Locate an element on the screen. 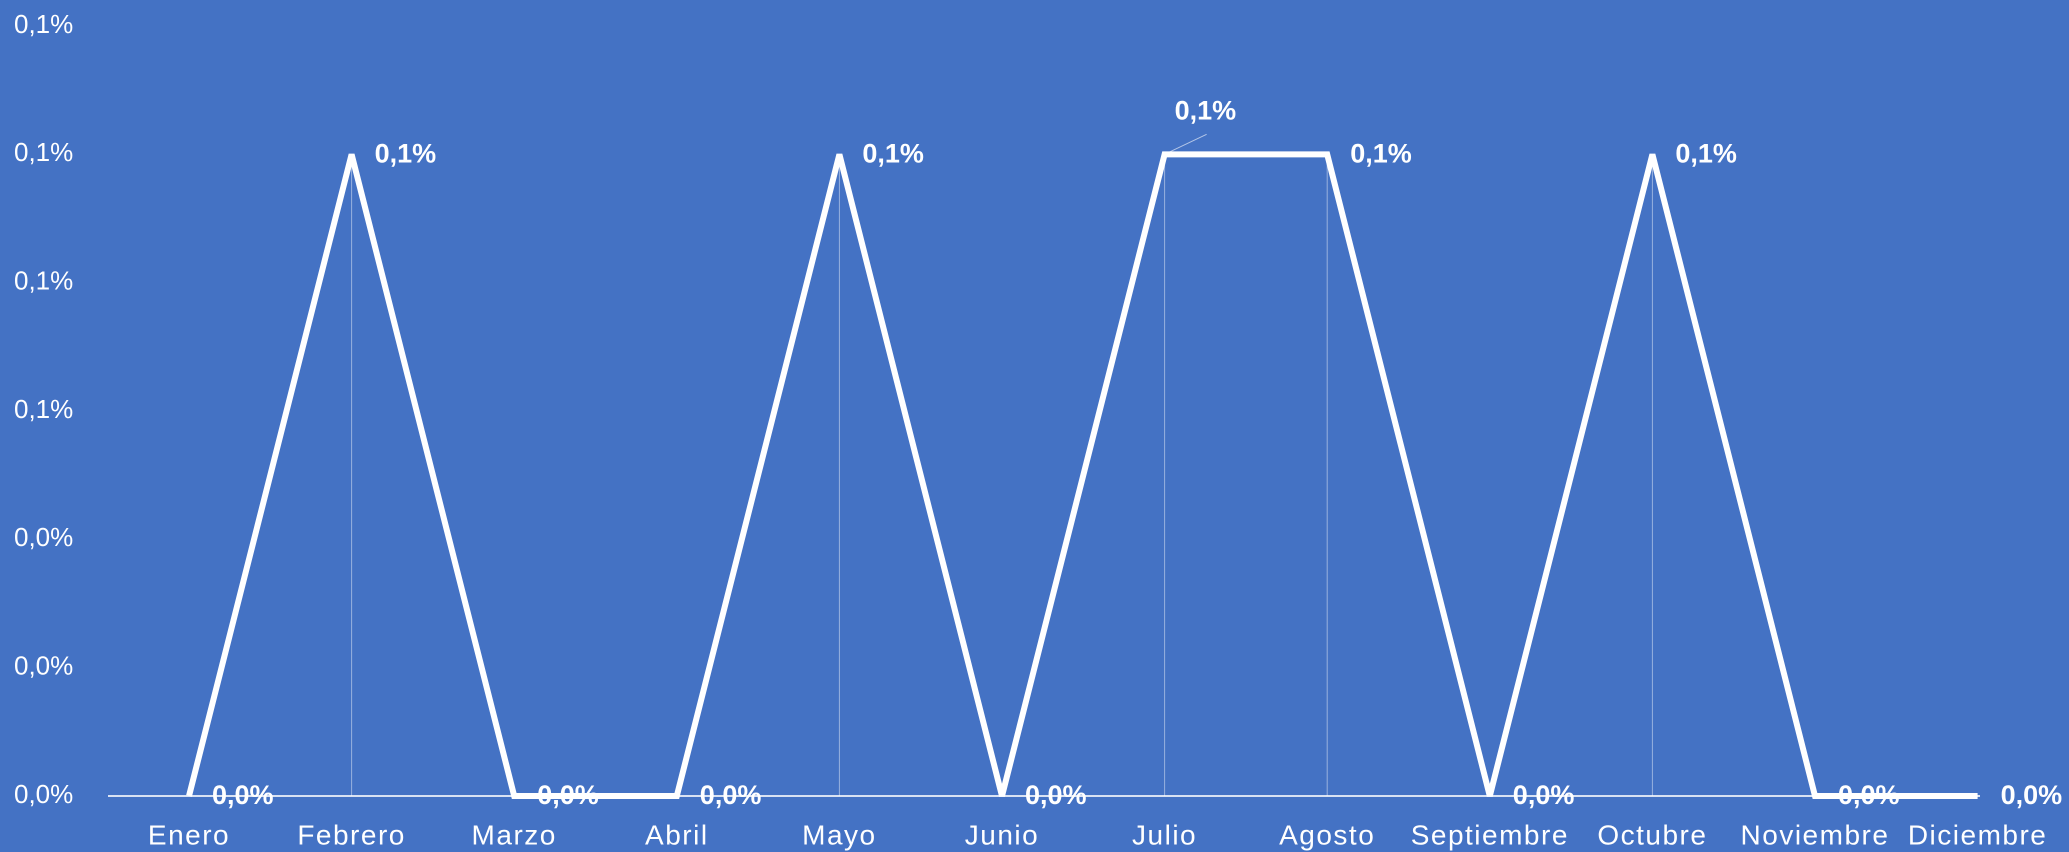  x-tick-label: Agosto is located at coordinates (1327, 834).